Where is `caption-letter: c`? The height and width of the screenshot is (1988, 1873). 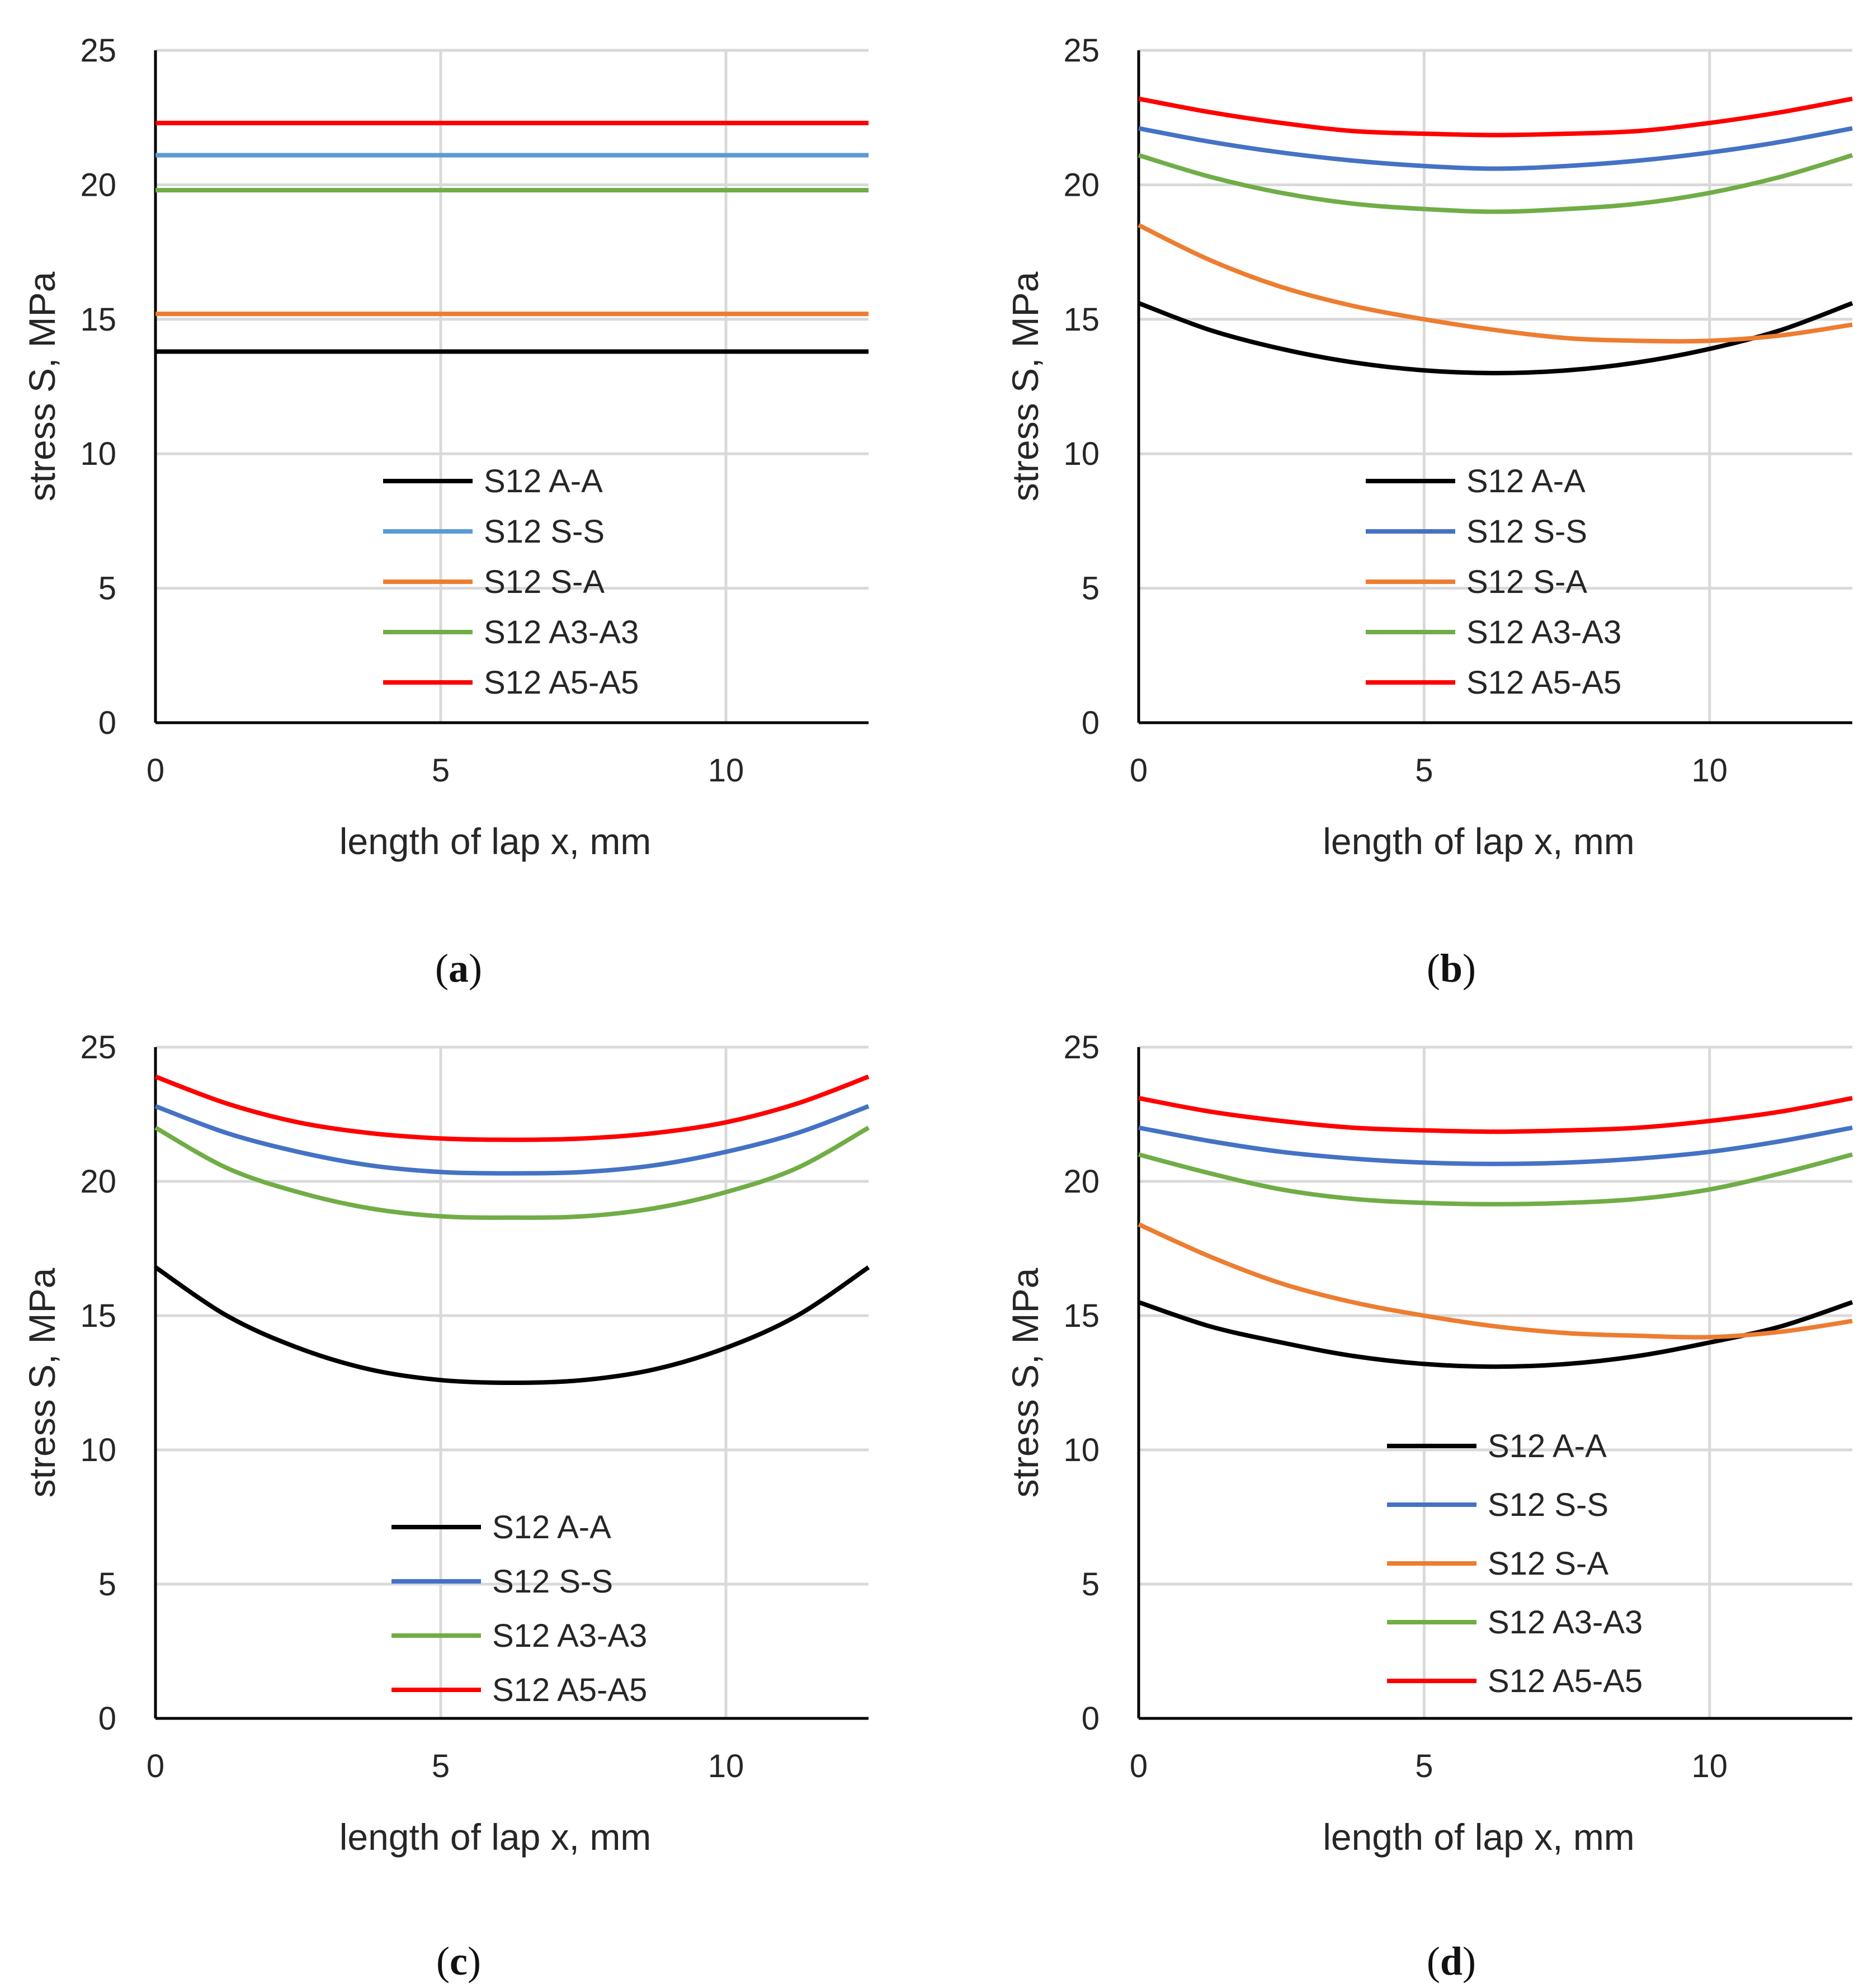 caption-letter: c is located at coordinates (459, 1961).